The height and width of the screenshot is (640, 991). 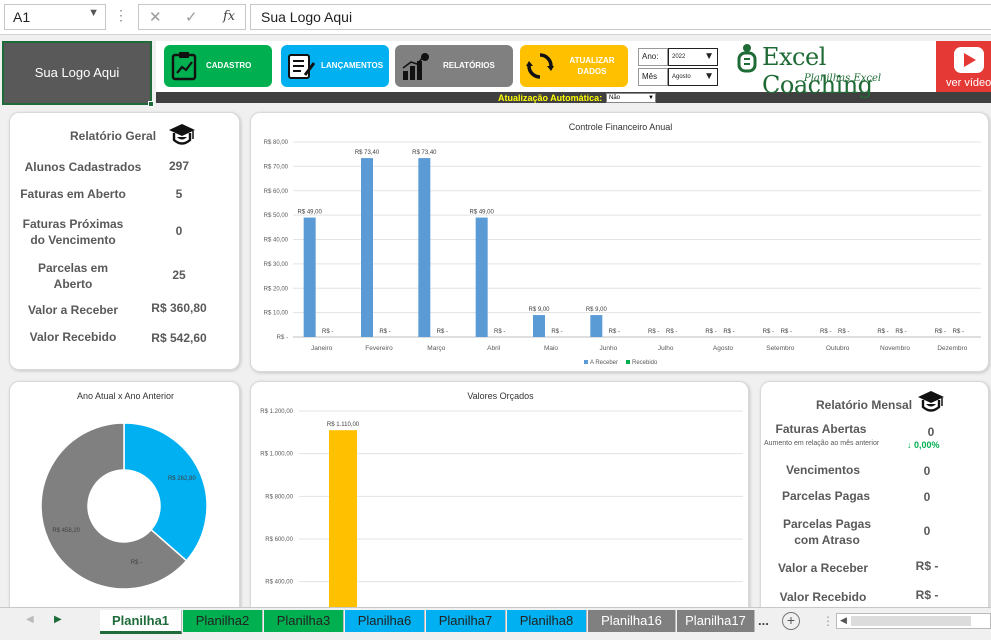 What do you see at coordinates (276, 412) in the screenshot?
I see `y-tick-label: R$ 1.200,00` at bounding box center [276, 412].